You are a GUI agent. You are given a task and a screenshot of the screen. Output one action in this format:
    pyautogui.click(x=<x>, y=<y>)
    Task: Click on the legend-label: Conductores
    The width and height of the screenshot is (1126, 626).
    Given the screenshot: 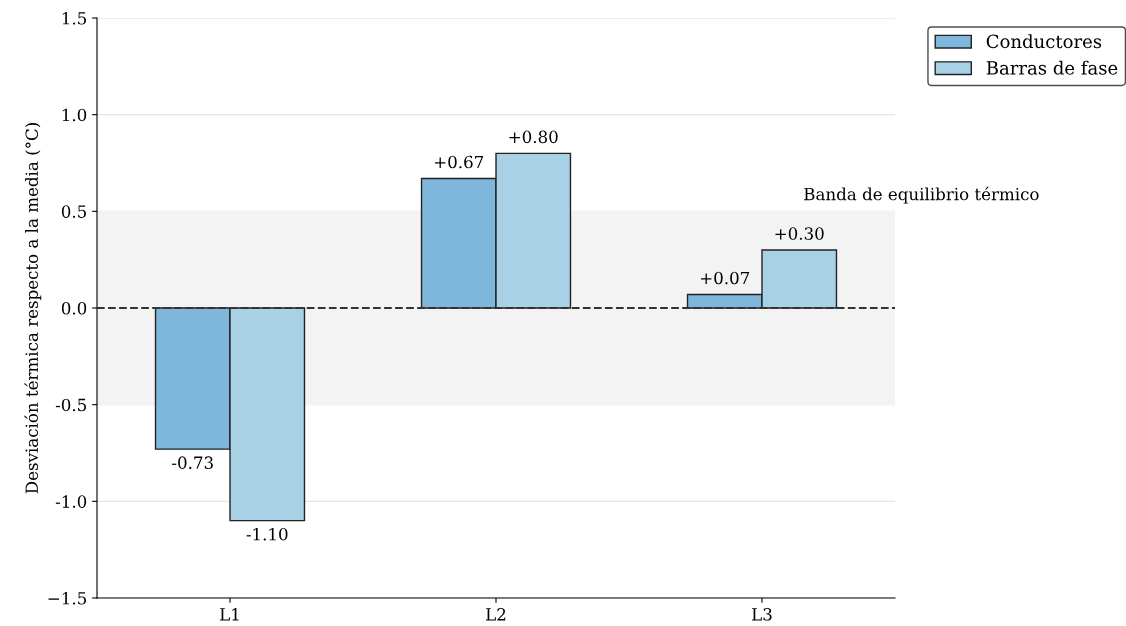 What is the action you would take?
    pyautogui.click(x=1044, y=41)
    